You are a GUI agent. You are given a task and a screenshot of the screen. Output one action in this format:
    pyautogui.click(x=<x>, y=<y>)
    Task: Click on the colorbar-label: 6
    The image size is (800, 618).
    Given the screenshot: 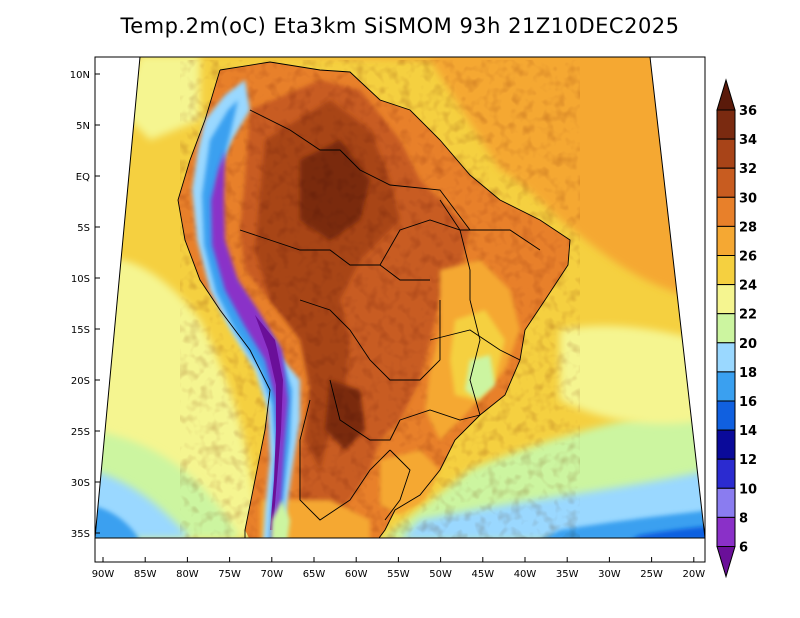 What is the action you would take?
    pyautogui.click(x=743, y=548)
    